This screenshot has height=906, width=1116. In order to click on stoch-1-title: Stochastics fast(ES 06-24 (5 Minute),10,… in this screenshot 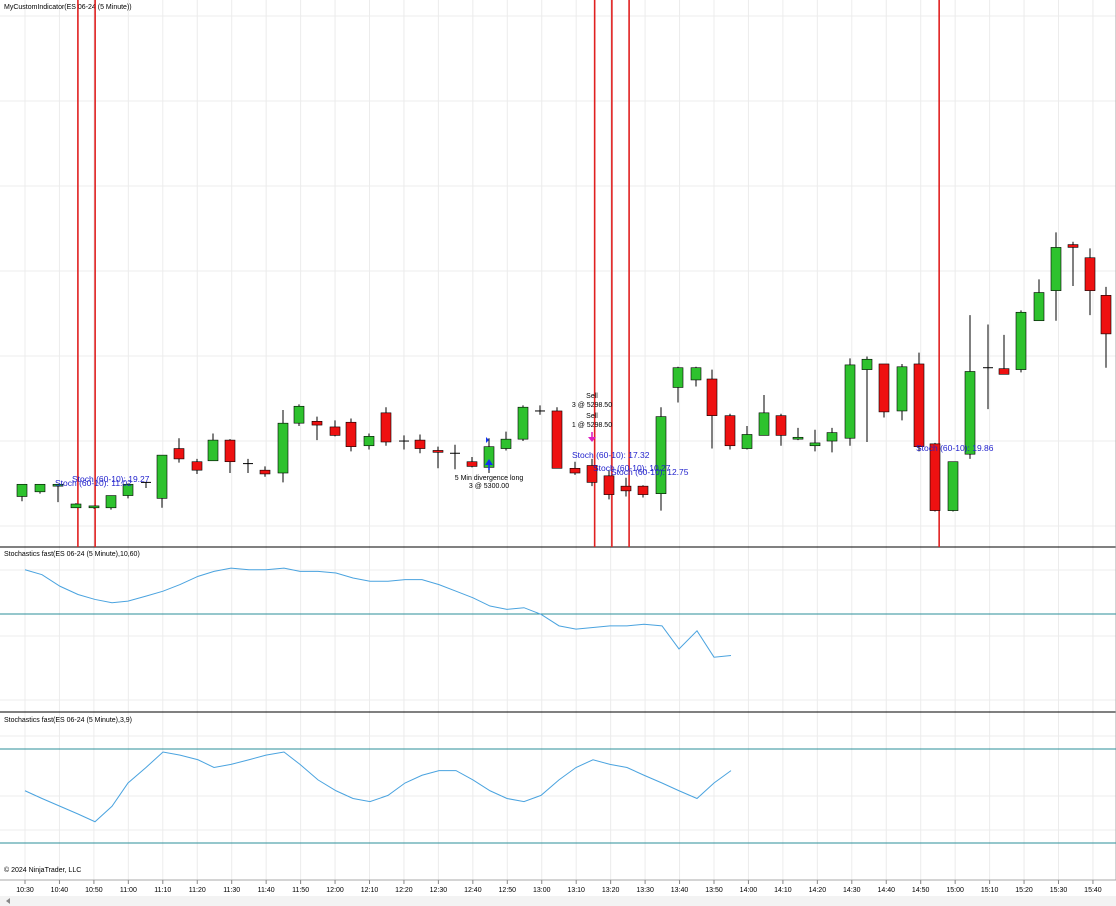, I will do `click(72, 554)`.